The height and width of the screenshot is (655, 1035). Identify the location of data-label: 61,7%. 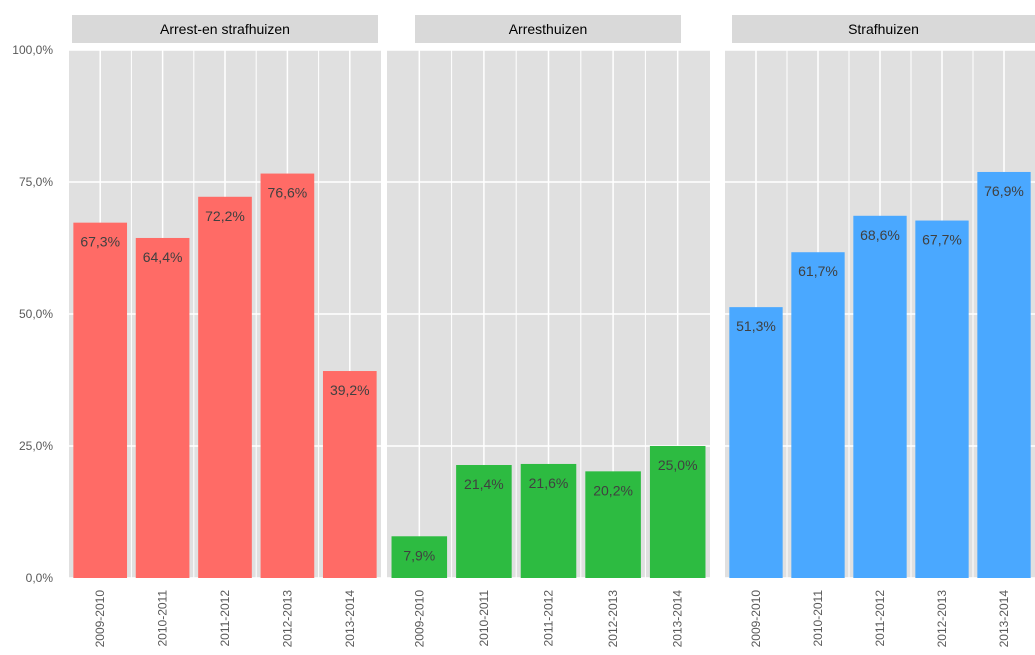
(818, 271).